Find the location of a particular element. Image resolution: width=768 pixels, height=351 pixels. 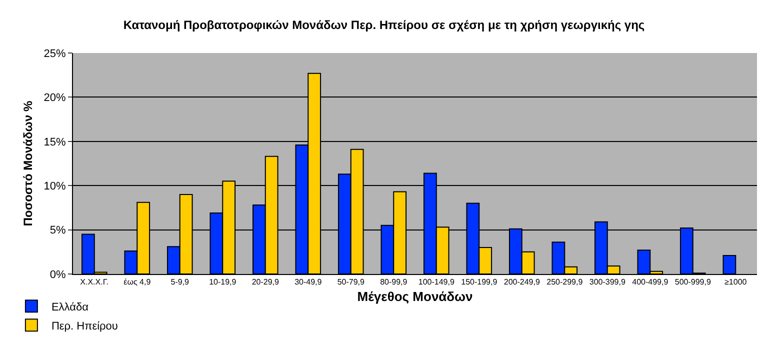

x-tick-label: Χ.Χ.Χ.Γ. is located at coordinates (94, 282).